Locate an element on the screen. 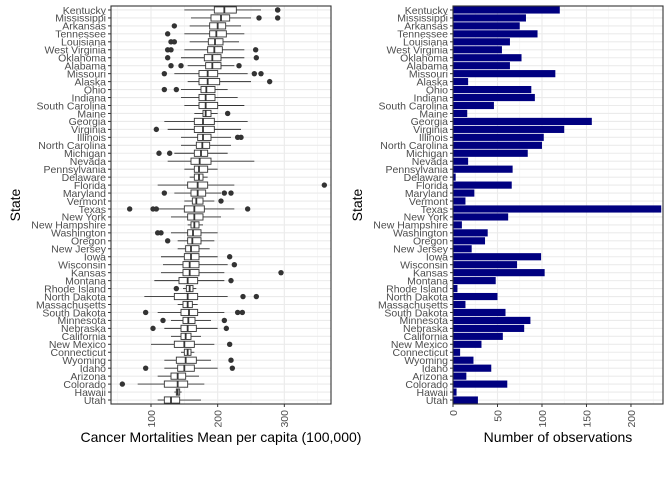 This screenshot has height=480, width=672. box-oklahoma is located at coordinates (212, 58).